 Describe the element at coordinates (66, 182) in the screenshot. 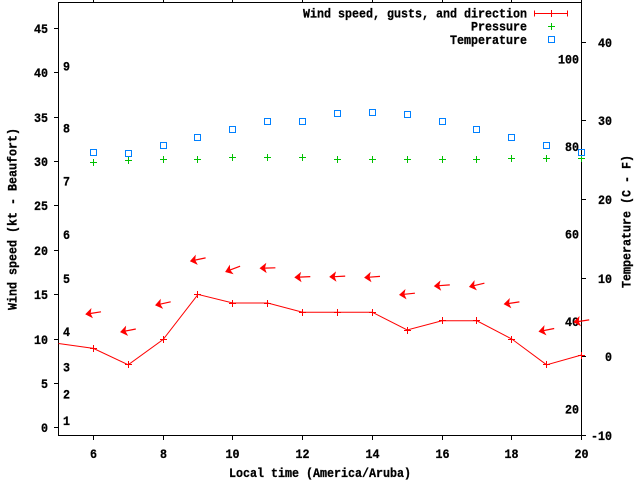

I see `svg-text: 7` at that location.